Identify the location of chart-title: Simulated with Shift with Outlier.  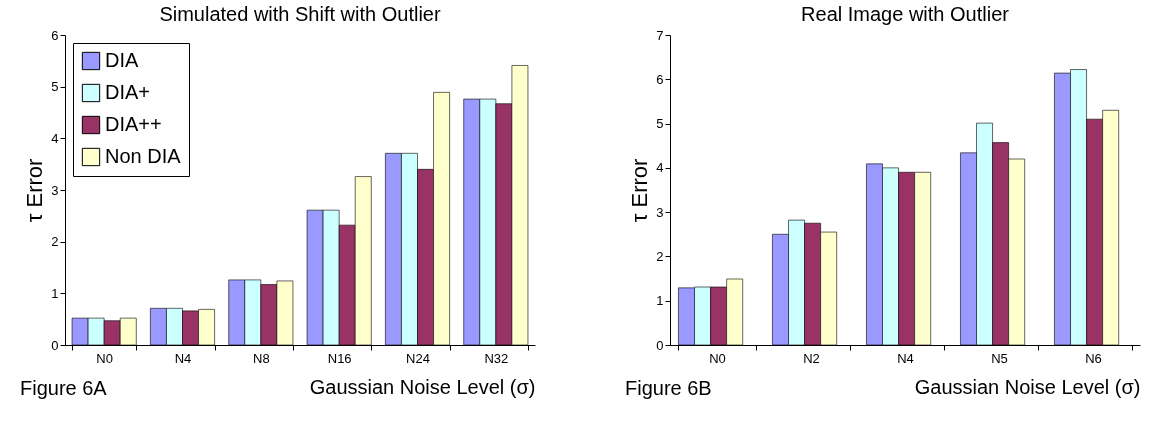
(300, 14).